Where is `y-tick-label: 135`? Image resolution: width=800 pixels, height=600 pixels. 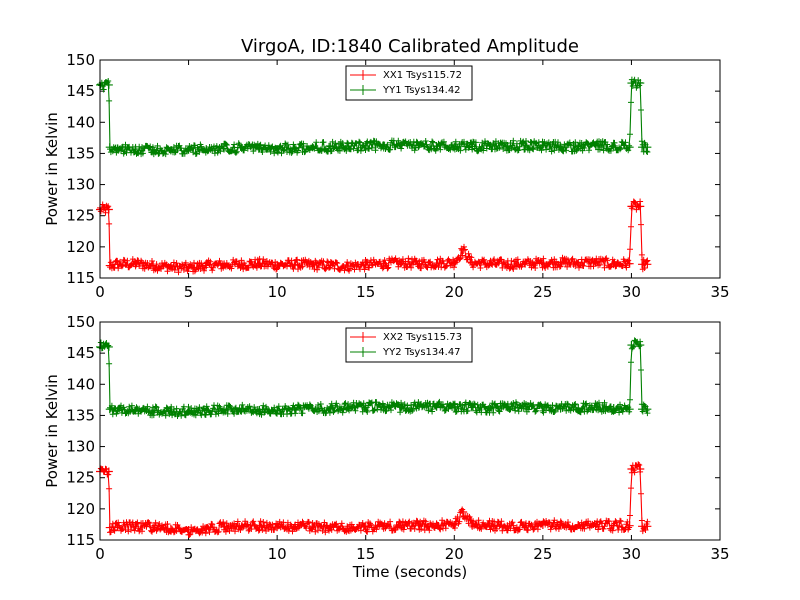
y-tick-label: 135 is located at coordinates (80, 153).